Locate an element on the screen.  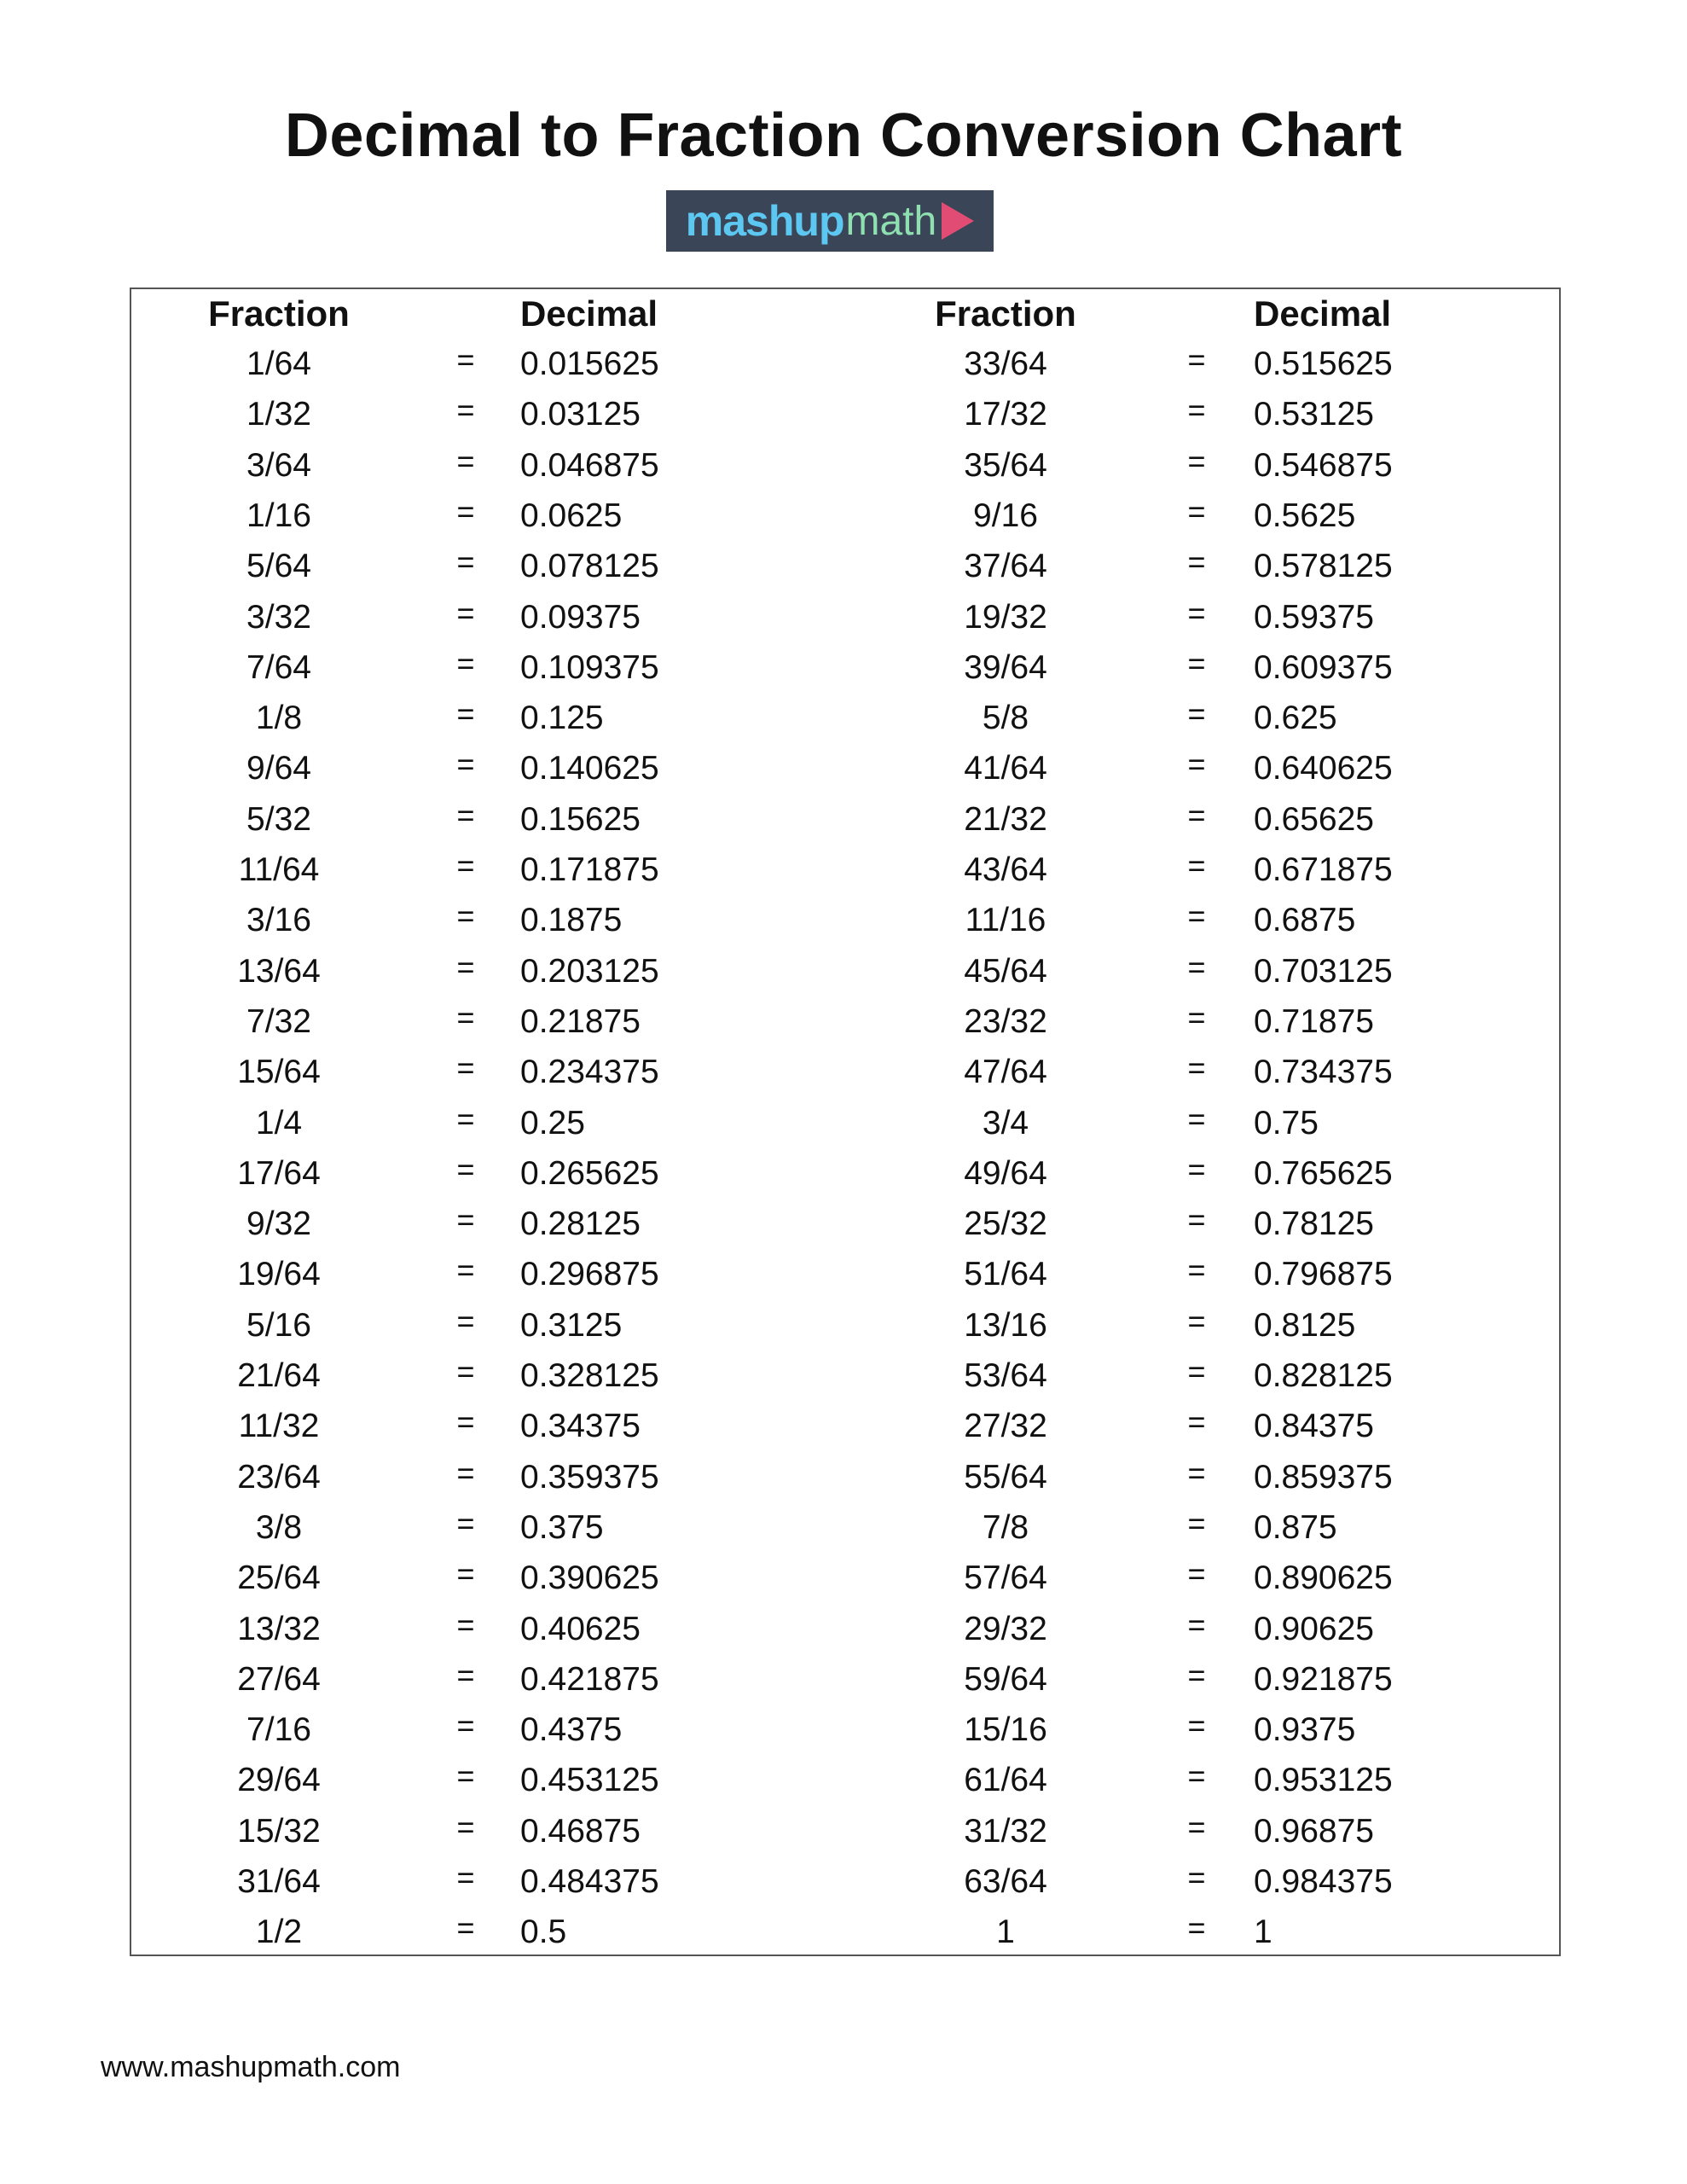
decimal-cell: 0.40625 is located at coordinates (580, 1629).